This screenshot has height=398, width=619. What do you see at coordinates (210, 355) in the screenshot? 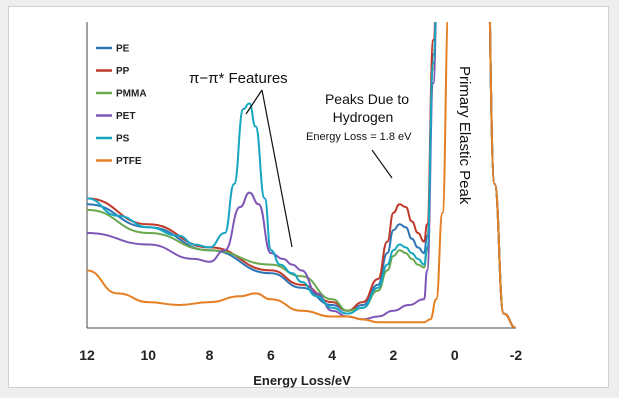
I see `x-tick-label: 8` at bounding box center [210, 355].